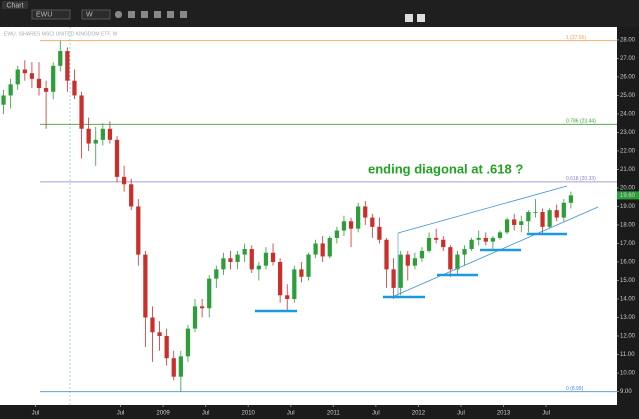 This screenshot has width=639, height=419. What do you see at coordinates (628, 207) in the screenshot?
I see `y-tick-label: 19.00` at bounding box center [628, 207].